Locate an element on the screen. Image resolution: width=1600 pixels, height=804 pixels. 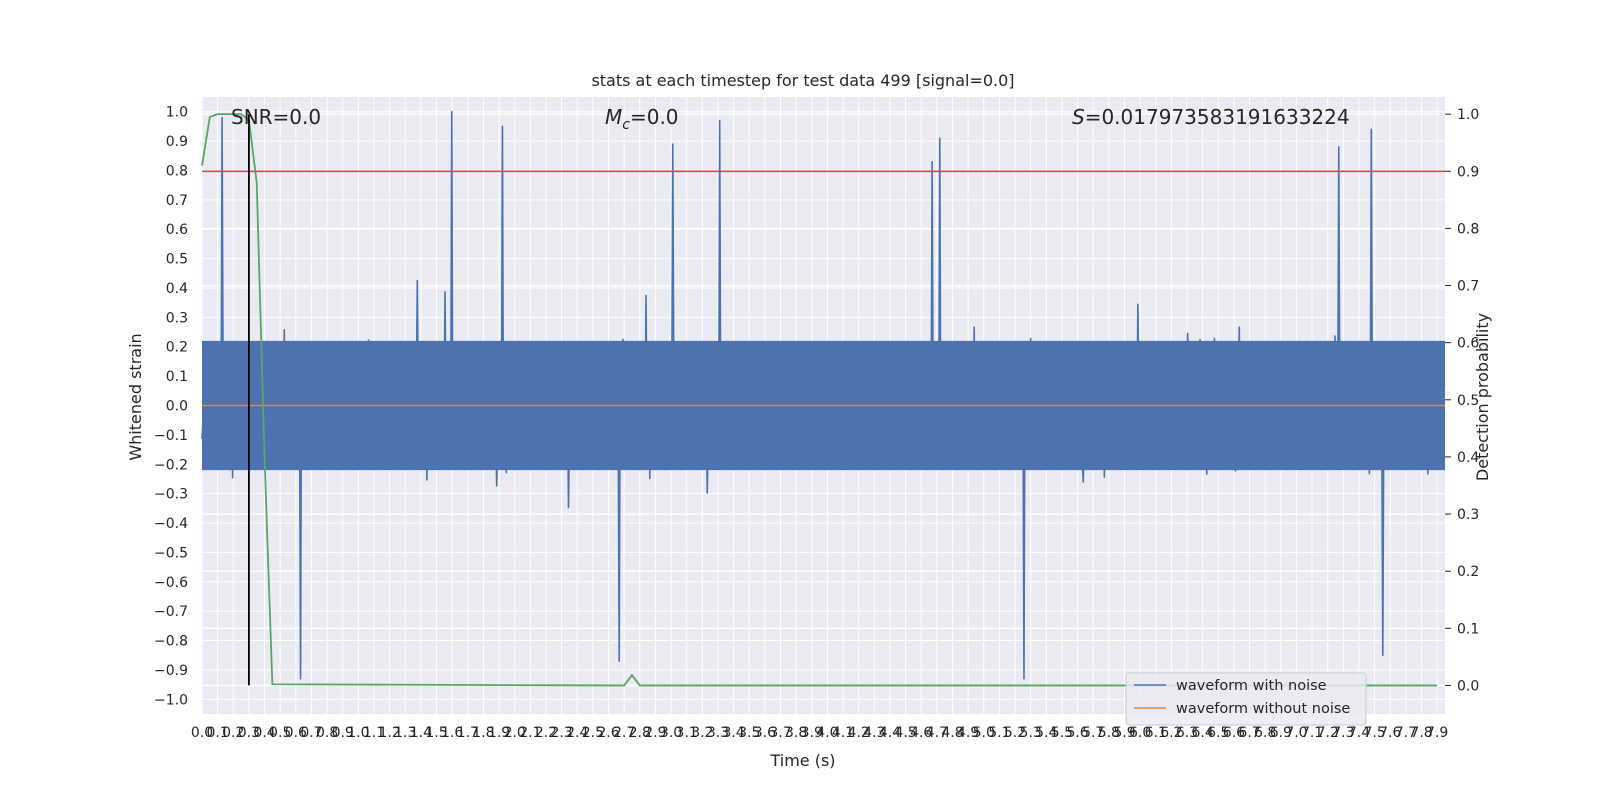
x-tick-label: 6.5 is located at coordinates (1218, 733).